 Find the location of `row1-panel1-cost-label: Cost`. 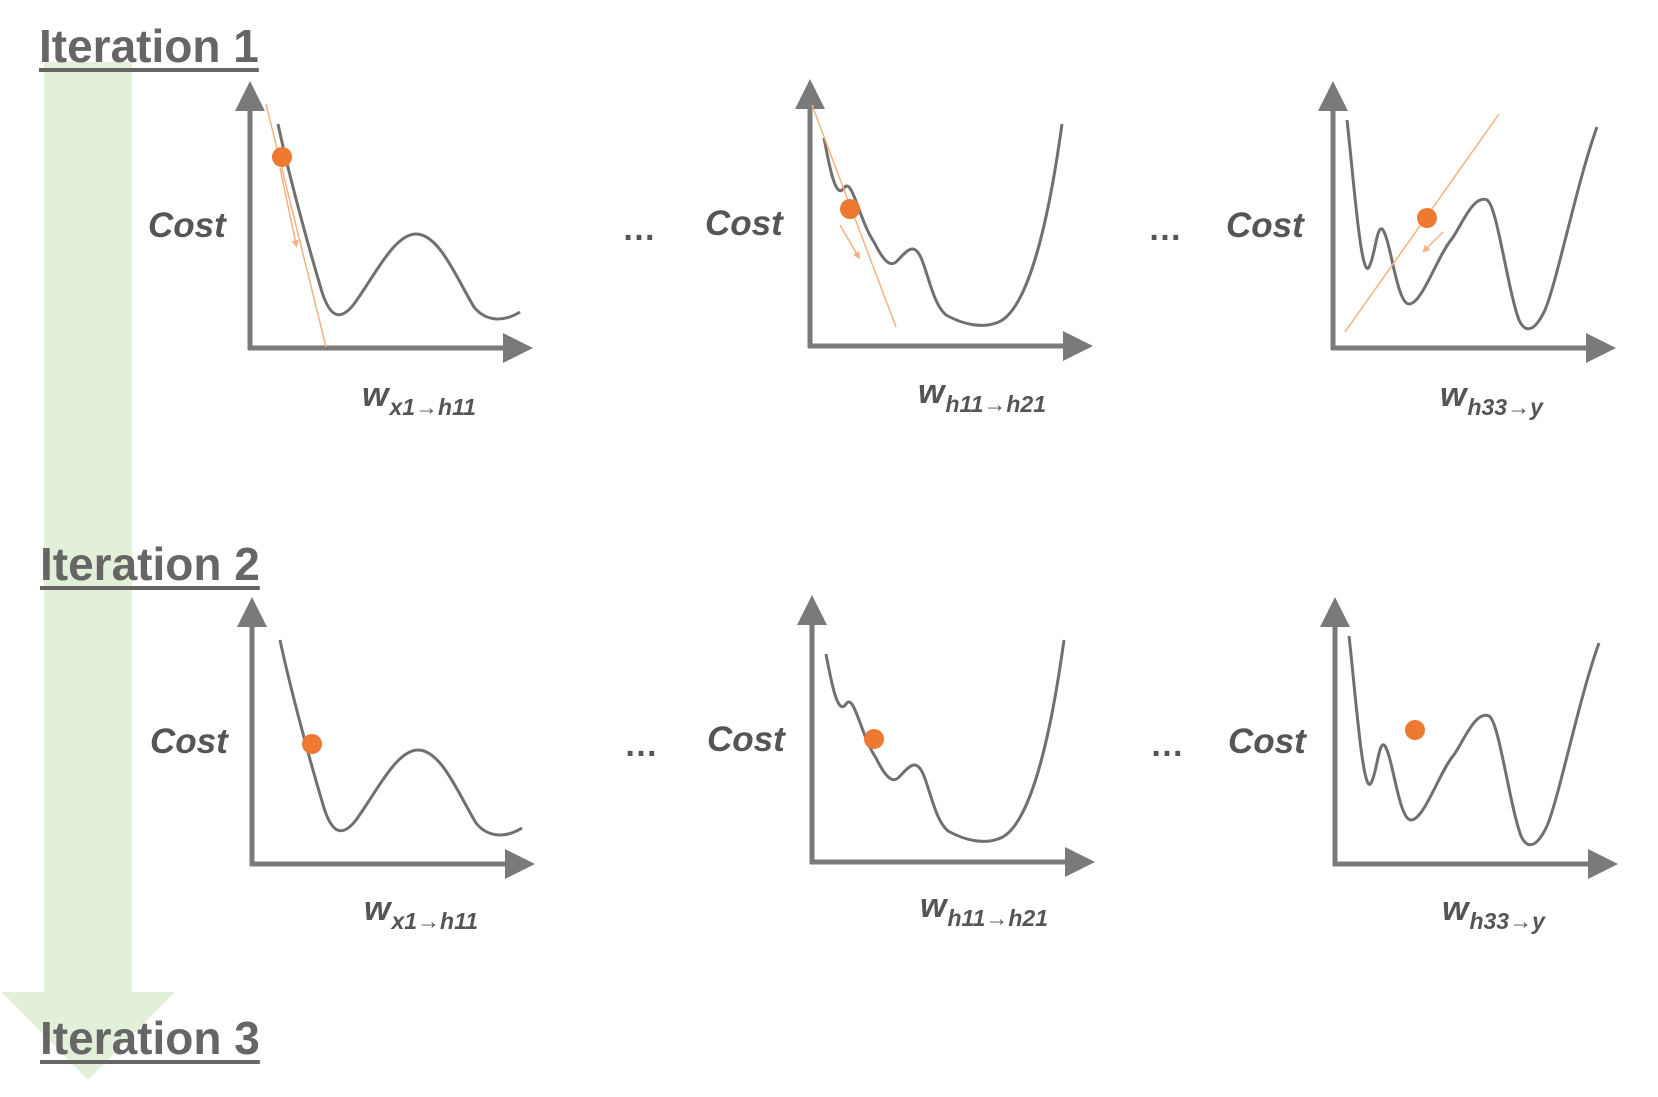

row1-panel1-cost-label: Cost is located at coordinates (187, 225).